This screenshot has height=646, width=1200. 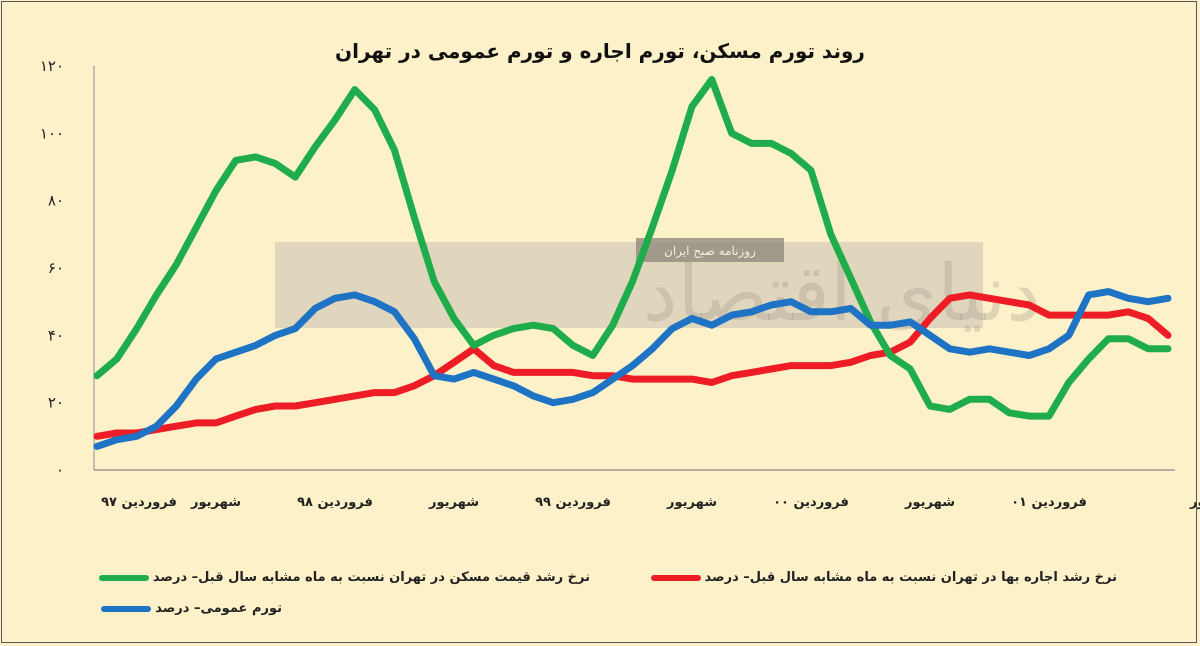 I want to click on x-tick-label: فروردین ۹۸, so click(x=335, y=502).